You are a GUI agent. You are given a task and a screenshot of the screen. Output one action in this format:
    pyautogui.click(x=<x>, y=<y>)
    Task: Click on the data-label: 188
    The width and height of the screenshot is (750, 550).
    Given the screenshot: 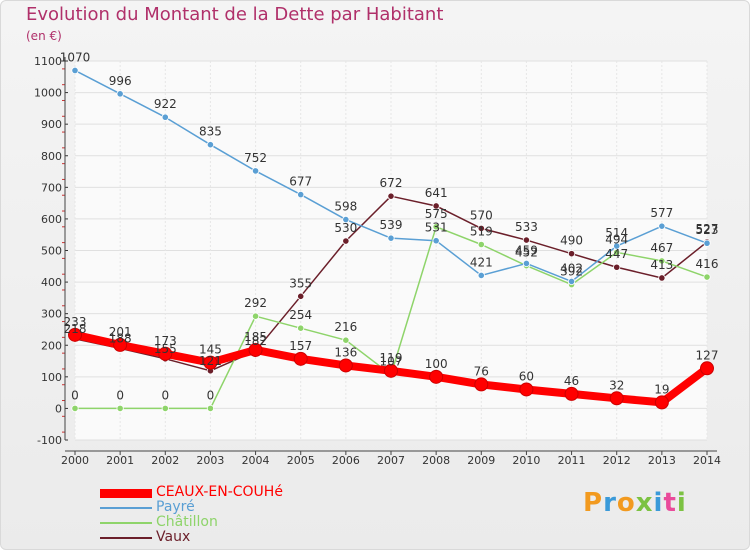 What is the action you would take?
    pyautogui.click(x=120, y=338)
    